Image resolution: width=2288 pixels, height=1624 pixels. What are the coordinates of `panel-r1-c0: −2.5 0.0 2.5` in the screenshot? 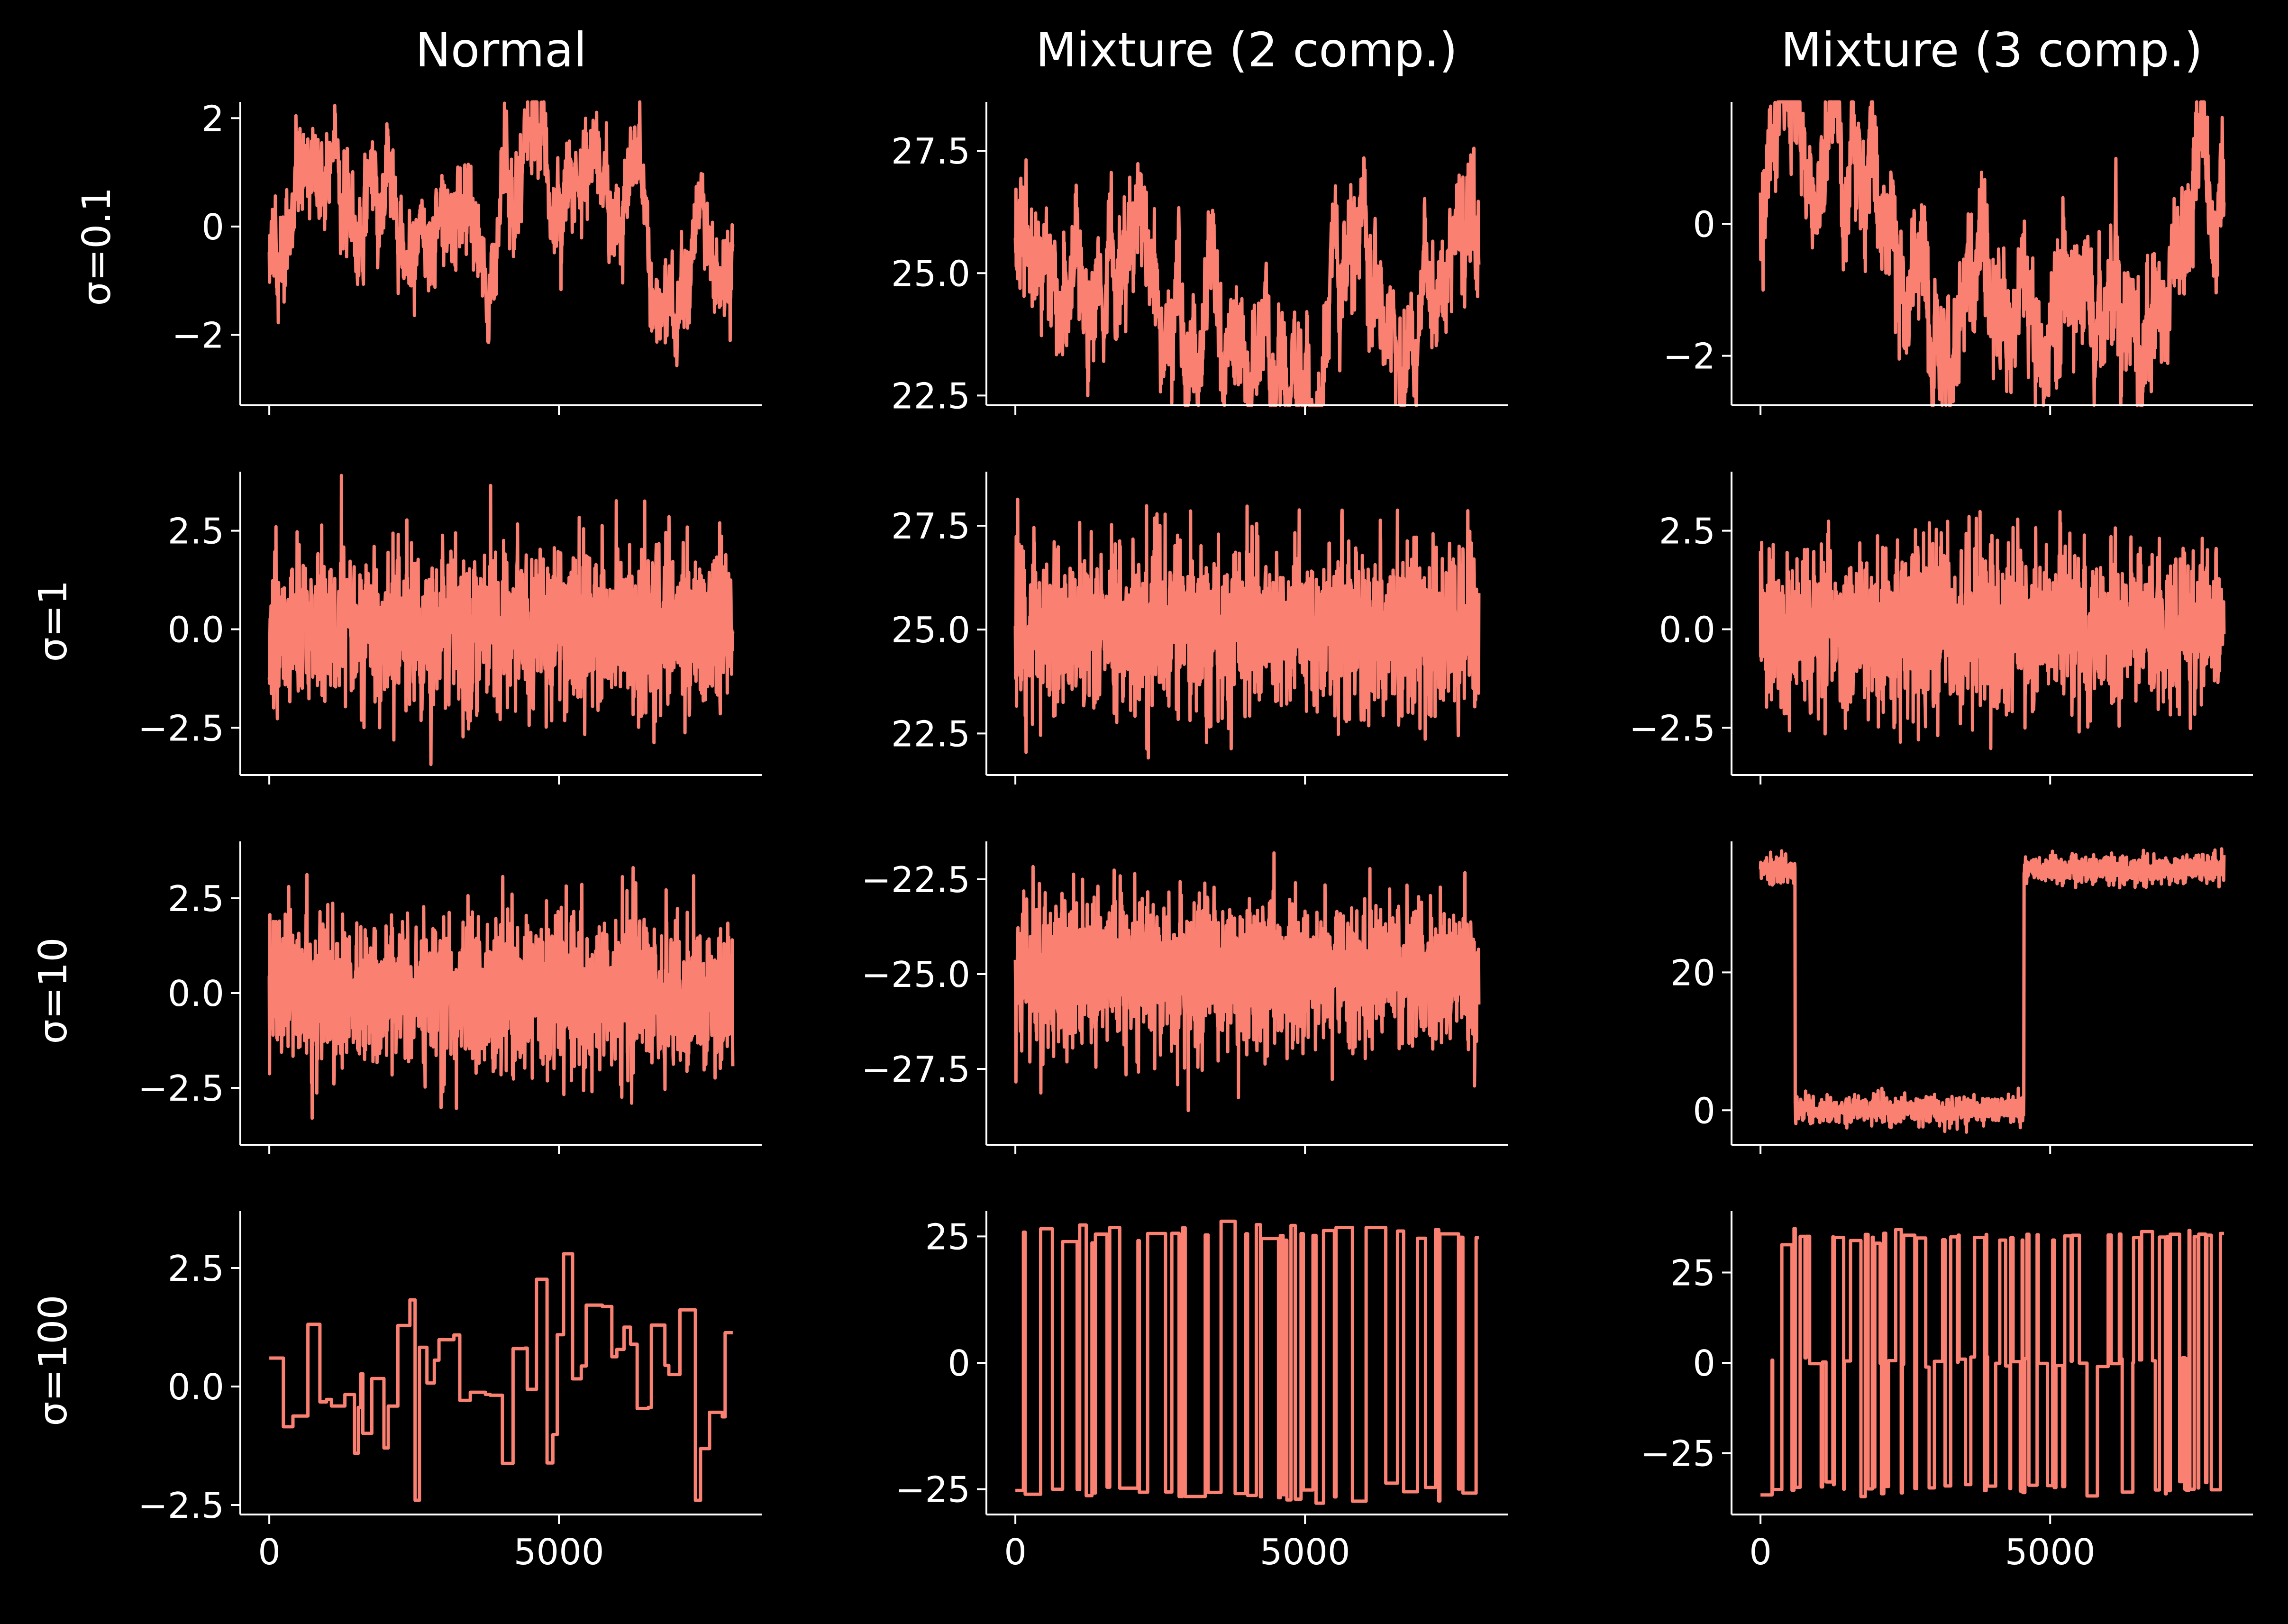 It's located at (450, 628).